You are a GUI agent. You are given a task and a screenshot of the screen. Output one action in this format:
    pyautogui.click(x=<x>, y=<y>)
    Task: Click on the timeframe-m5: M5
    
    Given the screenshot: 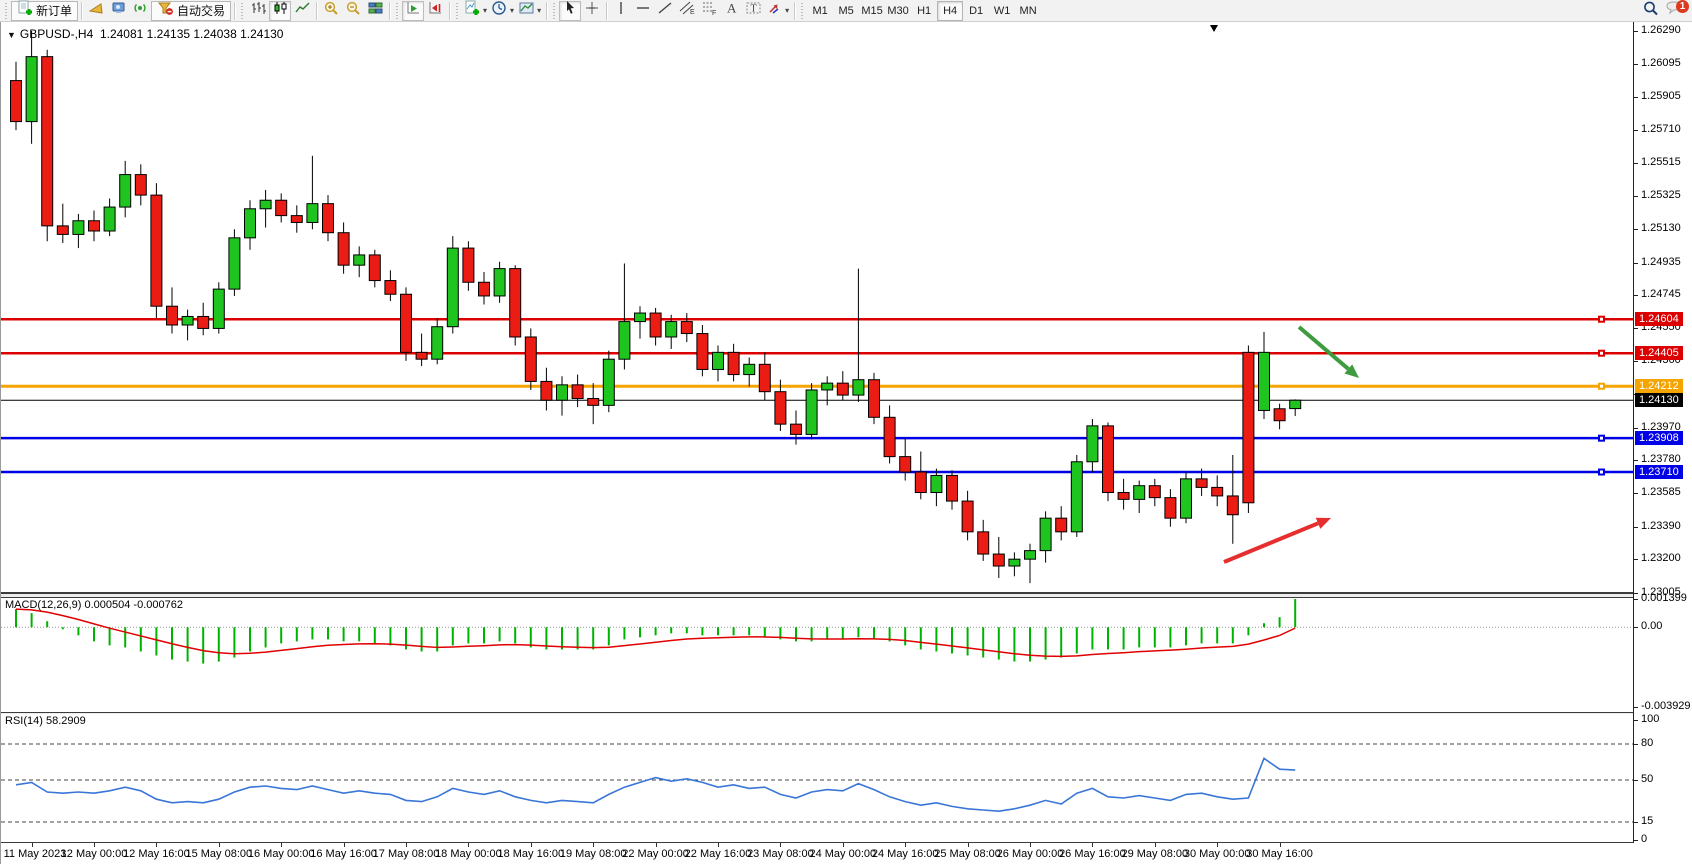 What is the action you would take?
    pyautogui.click(x=846, y=10)
    